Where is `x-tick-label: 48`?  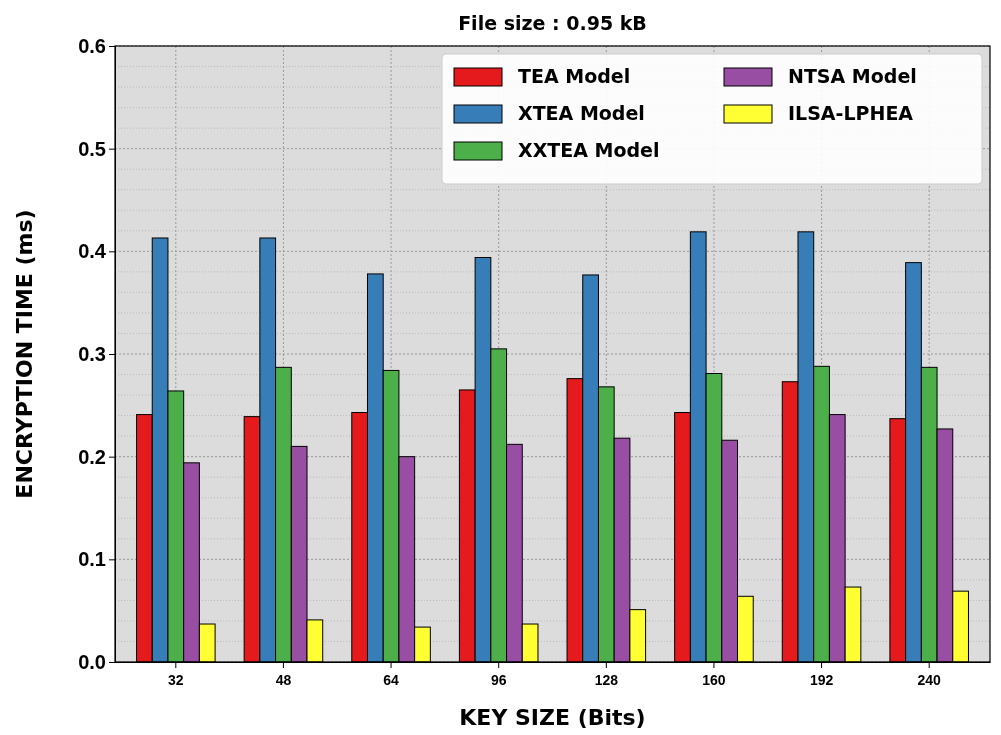
x-tick-label: 48 is located at coordinates (283, 680).